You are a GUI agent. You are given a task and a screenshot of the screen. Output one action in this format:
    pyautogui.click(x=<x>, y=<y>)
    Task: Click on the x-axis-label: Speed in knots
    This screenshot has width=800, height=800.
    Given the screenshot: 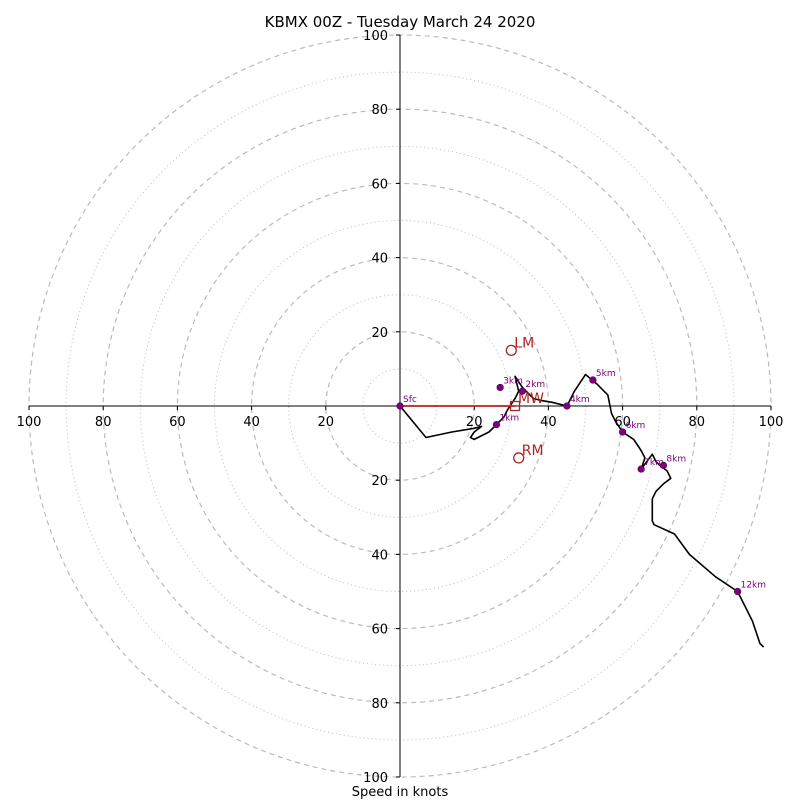 What is the action you would take?
    pyautogui.click(x=400, y=792)
    